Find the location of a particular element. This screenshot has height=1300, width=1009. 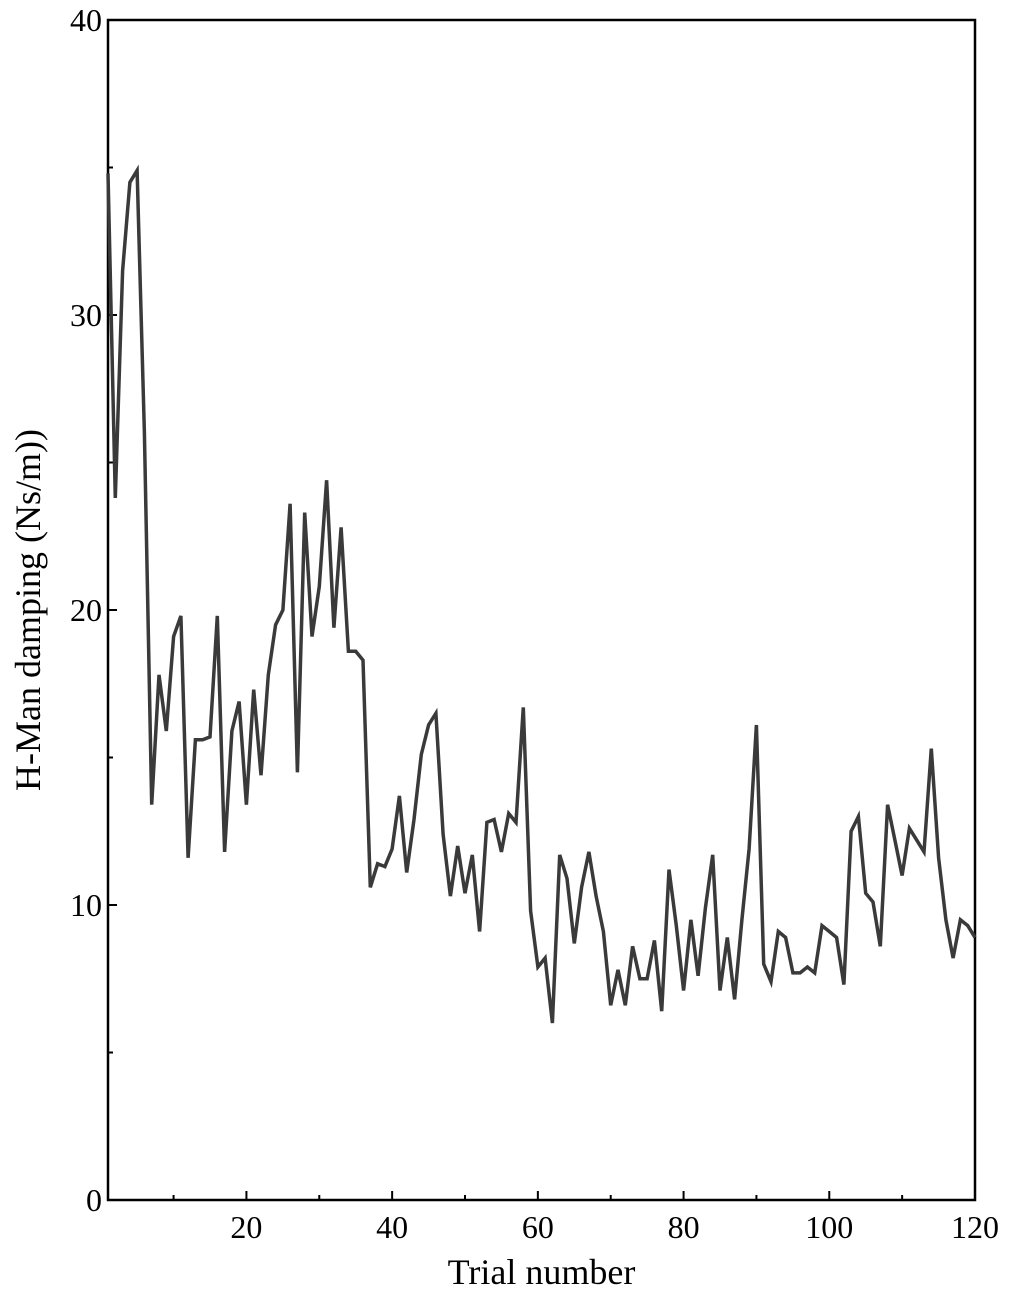

x-tick-label: 80 is located at coordinates (684, 1227).